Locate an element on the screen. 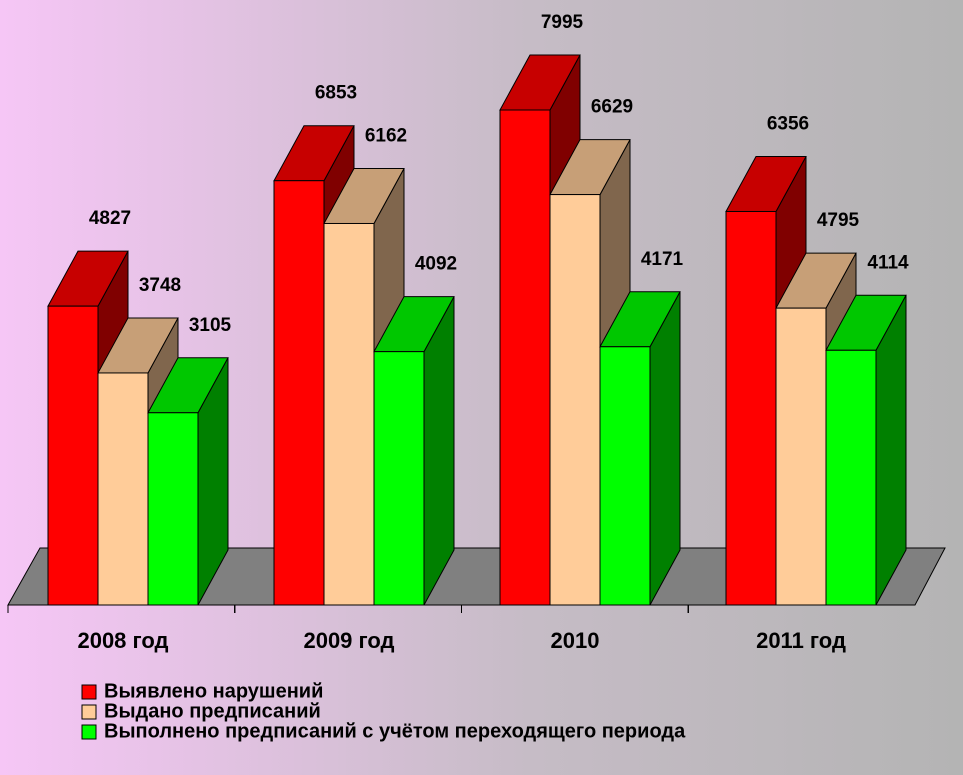 The height and width of the screenshot is (775, 963). value-label: 7995 is located at coordinates (562, 22).